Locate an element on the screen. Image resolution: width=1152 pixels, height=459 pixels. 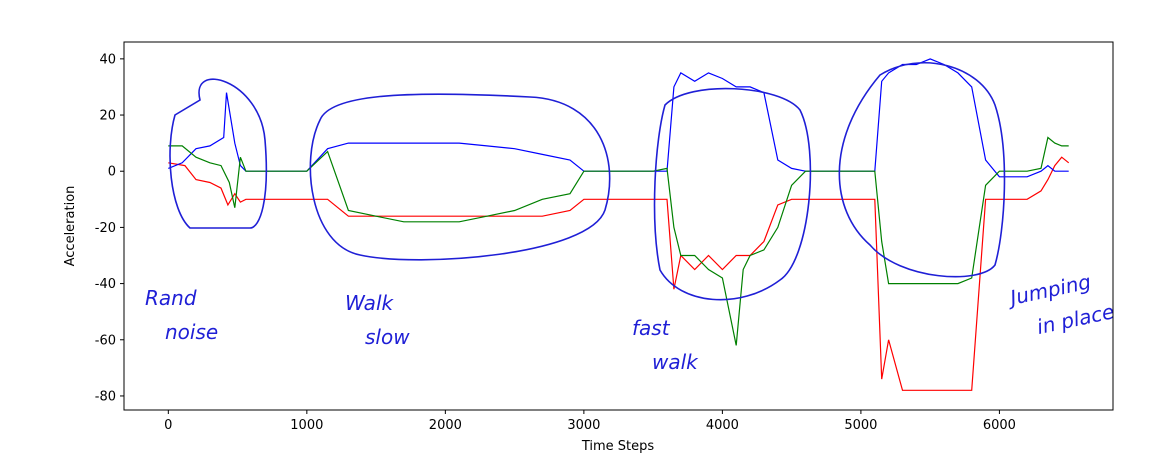
y-tick-label: 40 is located at coordinates (107, 59).